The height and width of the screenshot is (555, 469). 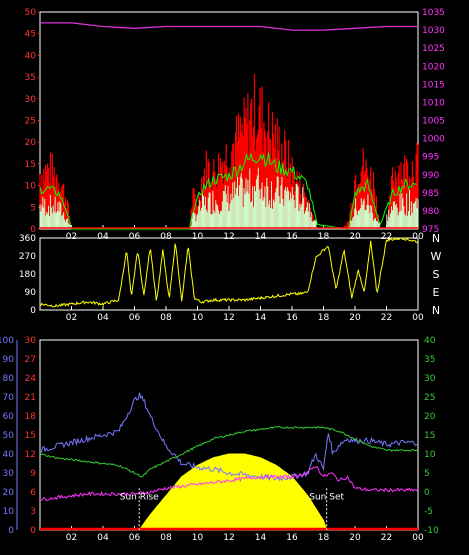 What do you see at coordinates (427, 474) in the screenshot?
I see `temp-y-tick-5: 5` at bounding box center [427, 474].